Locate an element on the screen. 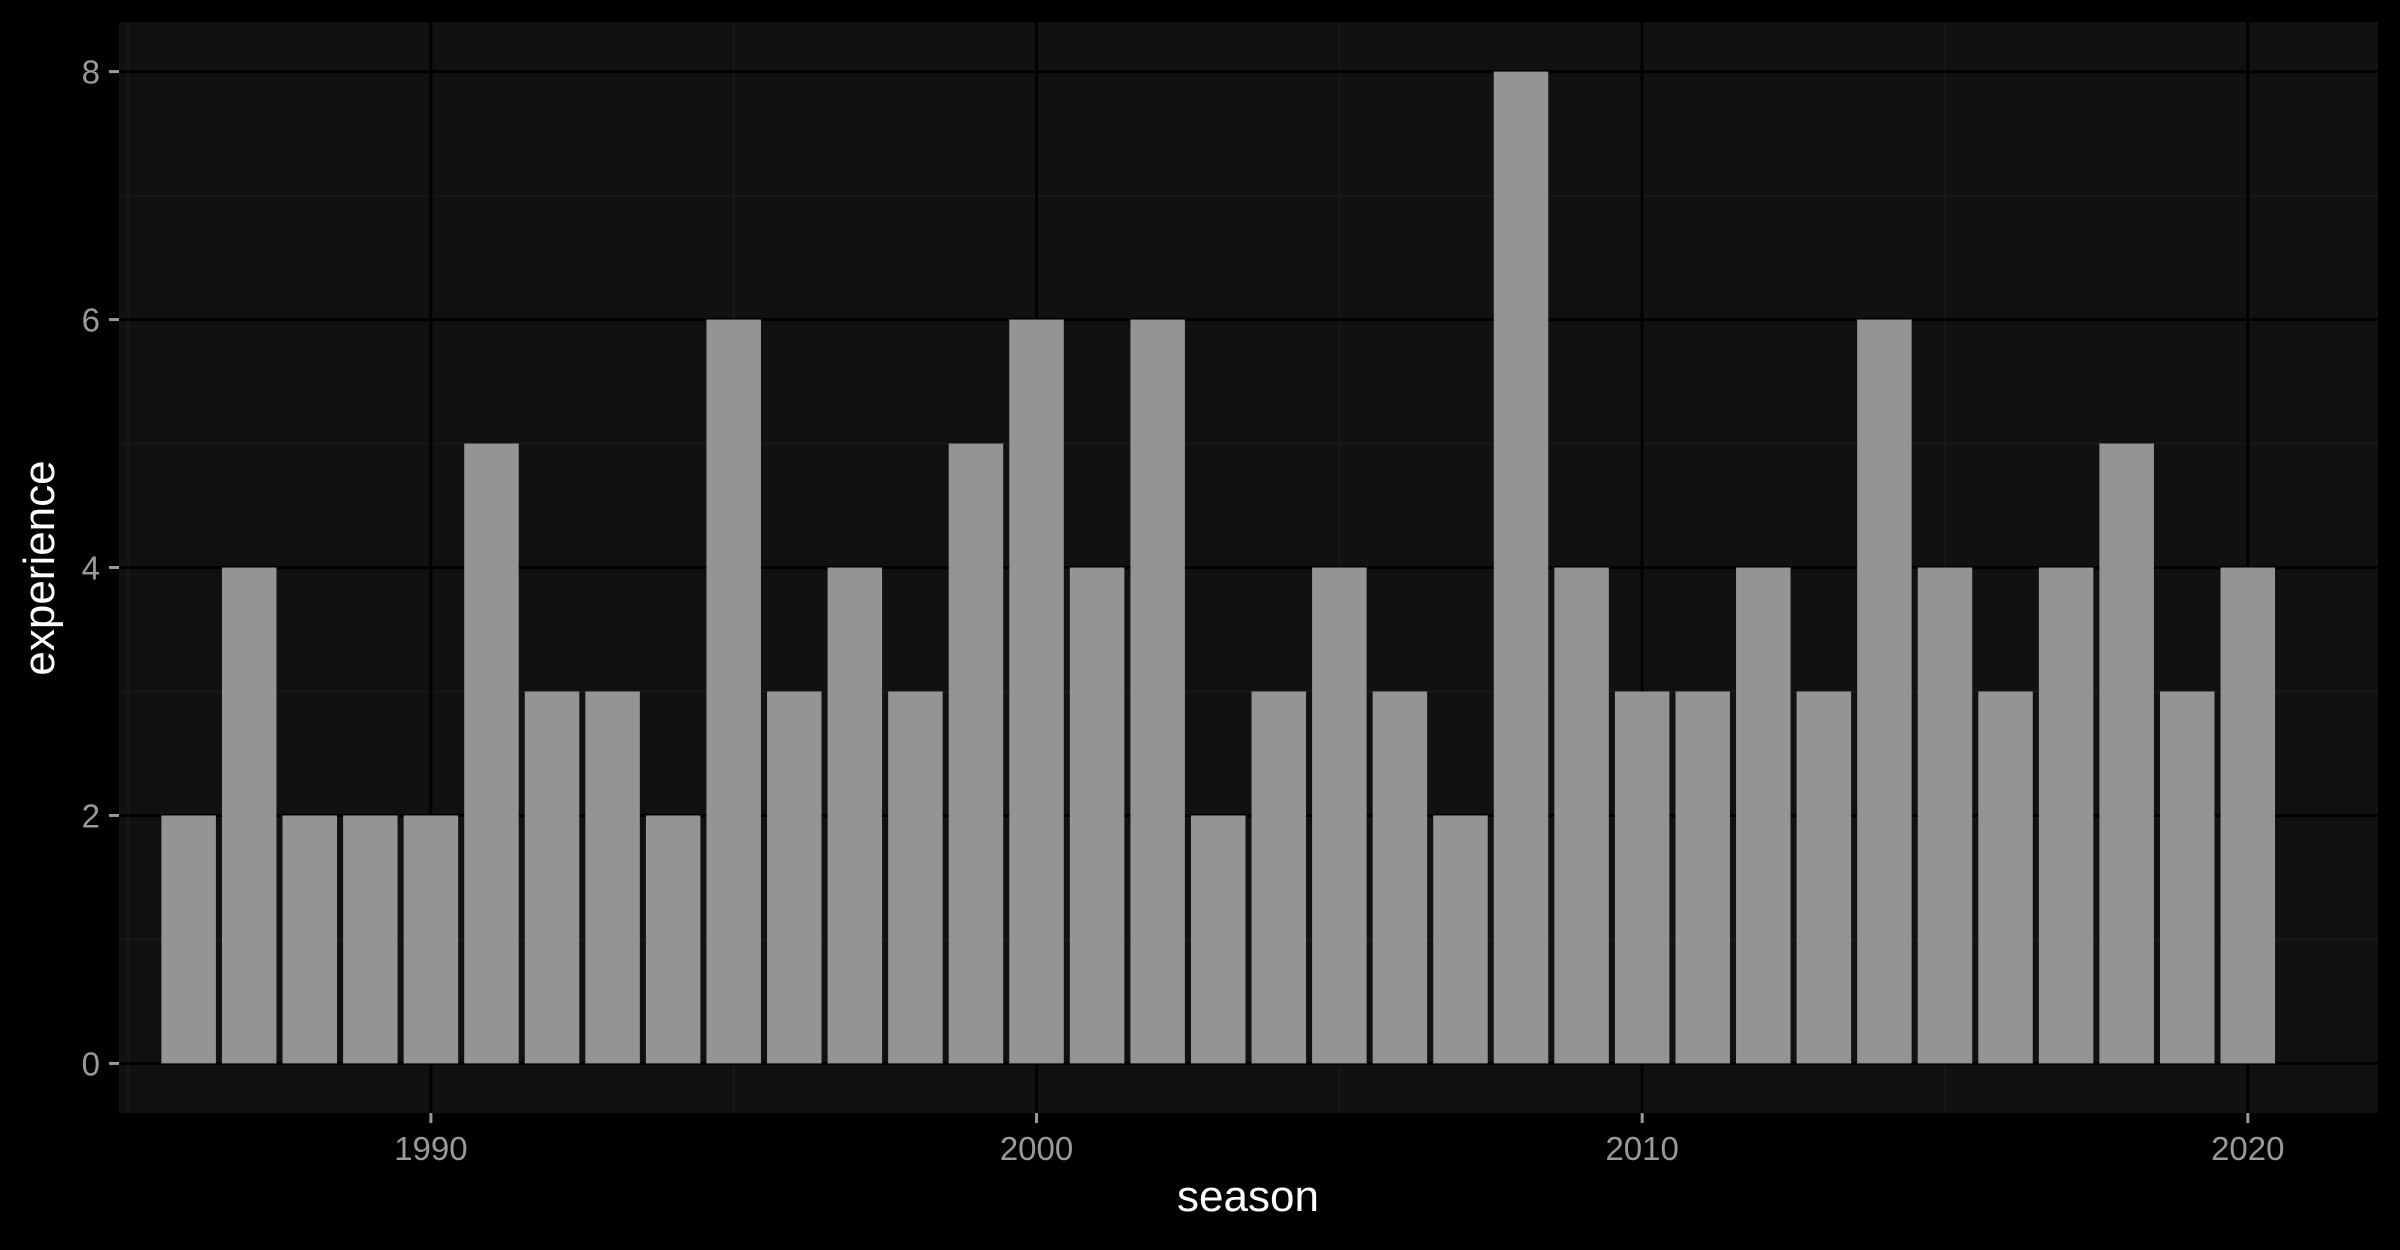  bar-2001 is located at coordinates (1097, 815).